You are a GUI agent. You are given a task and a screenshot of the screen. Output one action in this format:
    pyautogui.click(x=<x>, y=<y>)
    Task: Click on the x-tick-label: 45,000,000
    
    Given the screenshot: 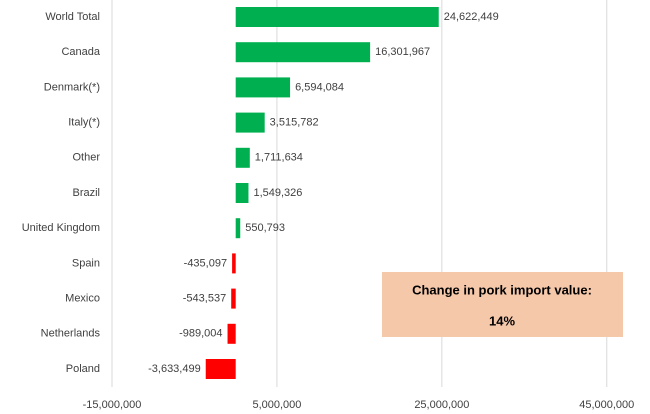 What is the action you would take?
    pyautogui.click(x=606, y=405)
    